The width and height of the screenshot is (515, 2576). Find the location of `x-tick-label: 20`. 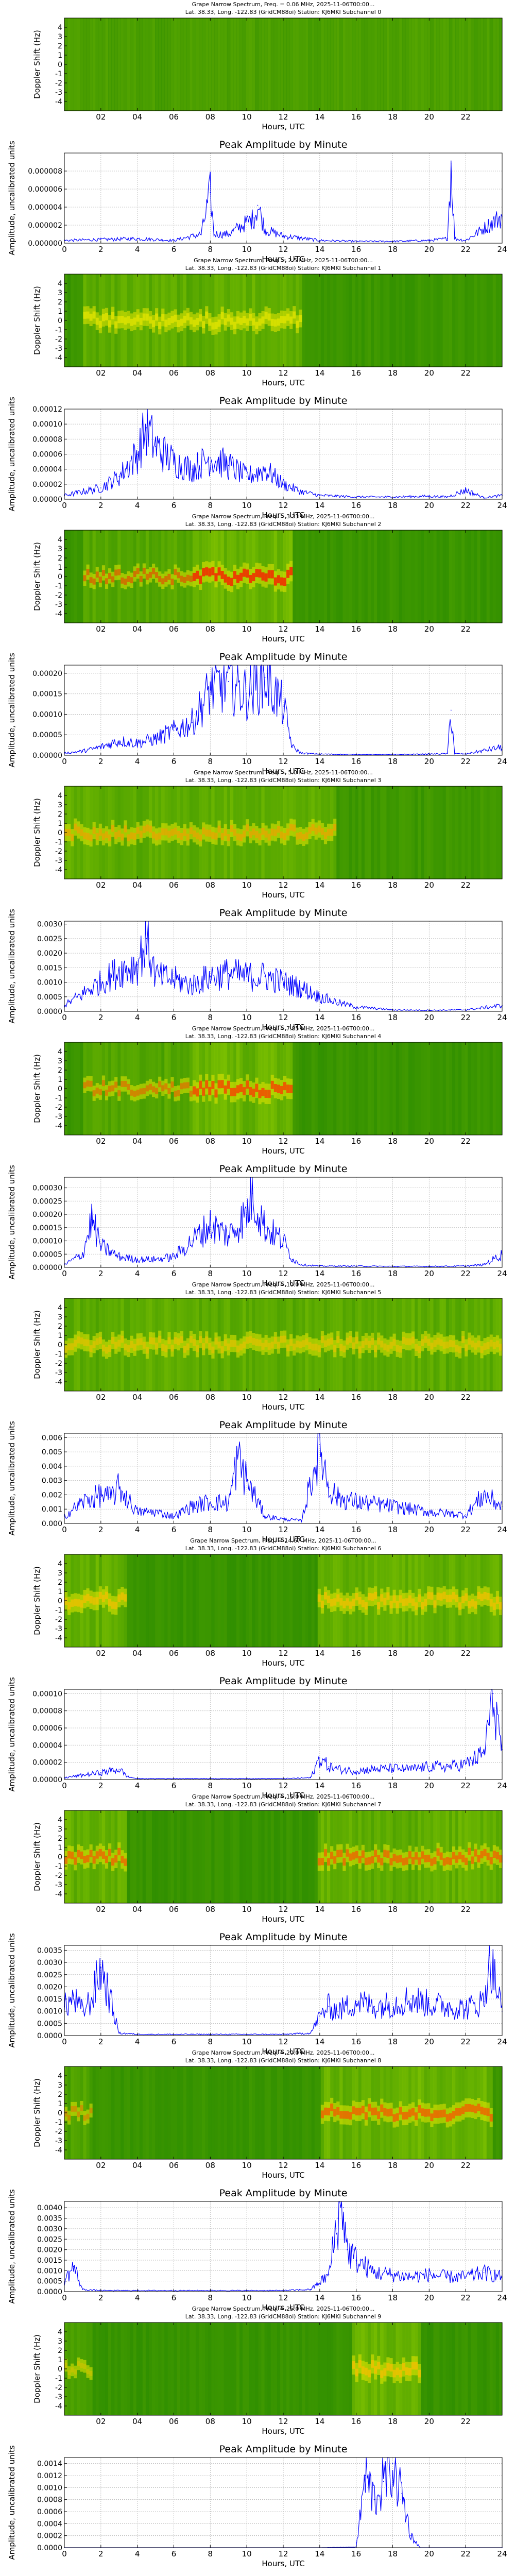

x-tick-label: 20 is located at coordinates (429, 1397).